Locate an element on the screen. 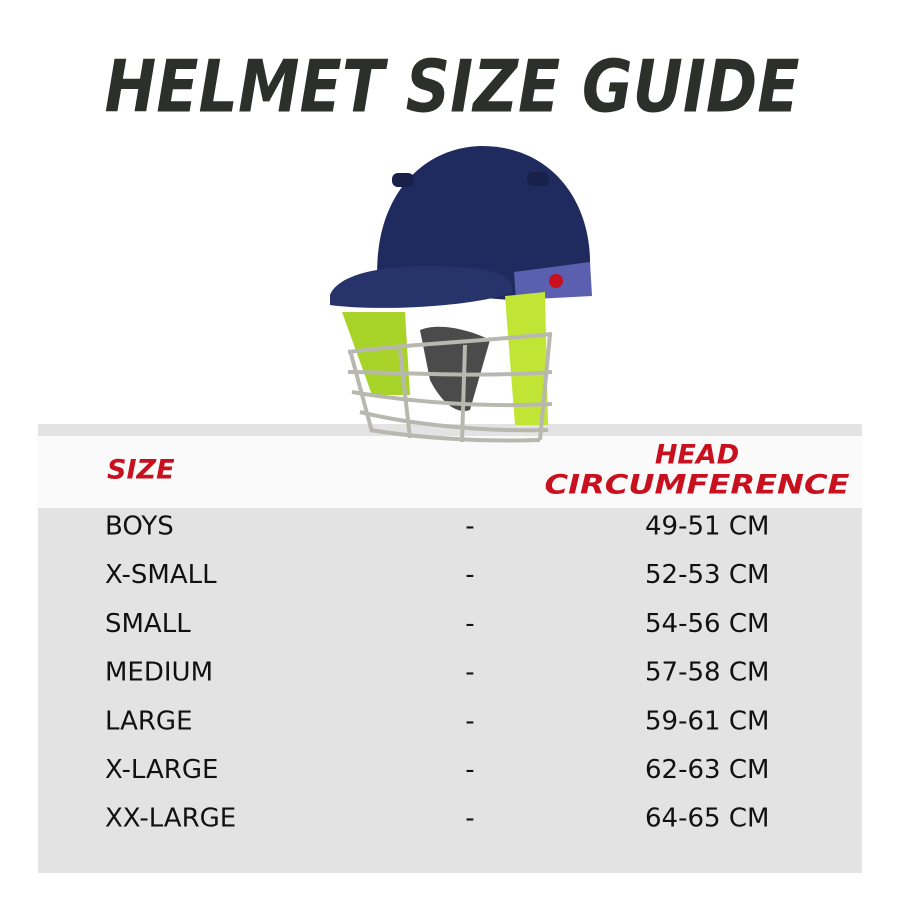  circumference-cell: 62-63 CM is located at coordinates (707, 770).